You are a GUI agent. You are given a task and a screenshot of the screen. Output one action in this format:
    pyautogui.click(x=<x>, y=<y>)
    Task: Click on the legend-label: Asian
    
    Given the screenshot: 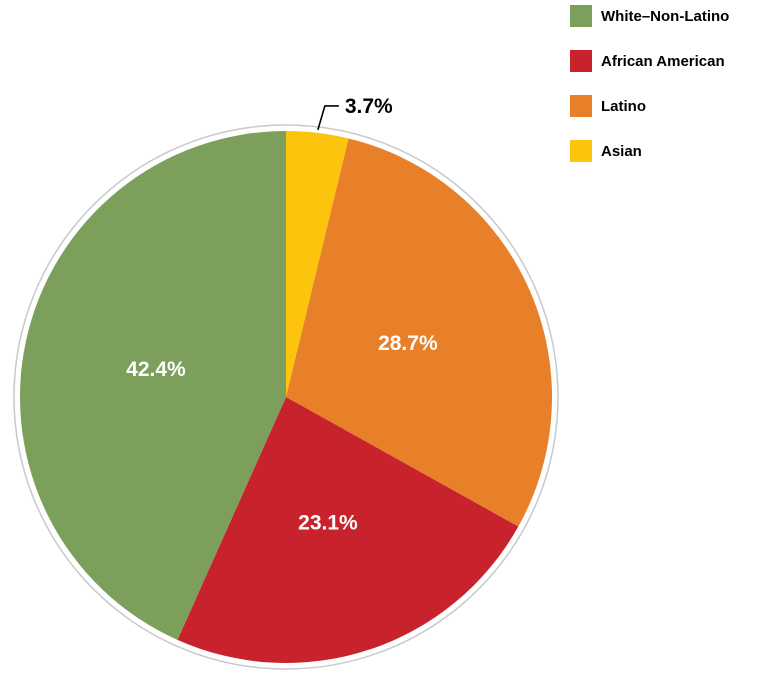 What is the action you would take?
    pyautogui.click(x=621, y=151)
    